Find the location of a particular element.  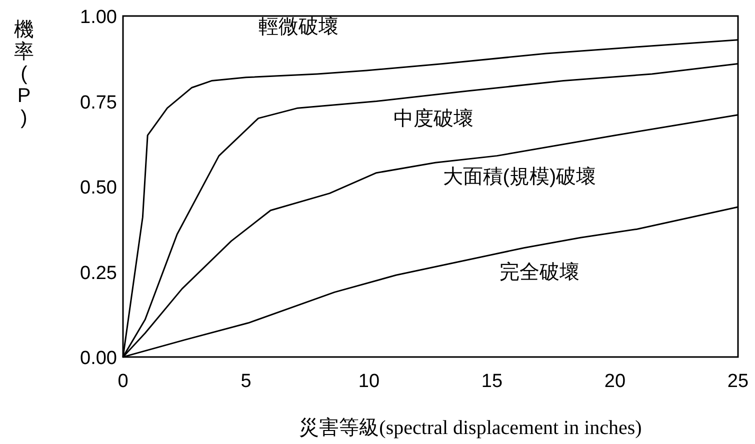

x-tick-label: 5 is located at coordinates (246, 381).